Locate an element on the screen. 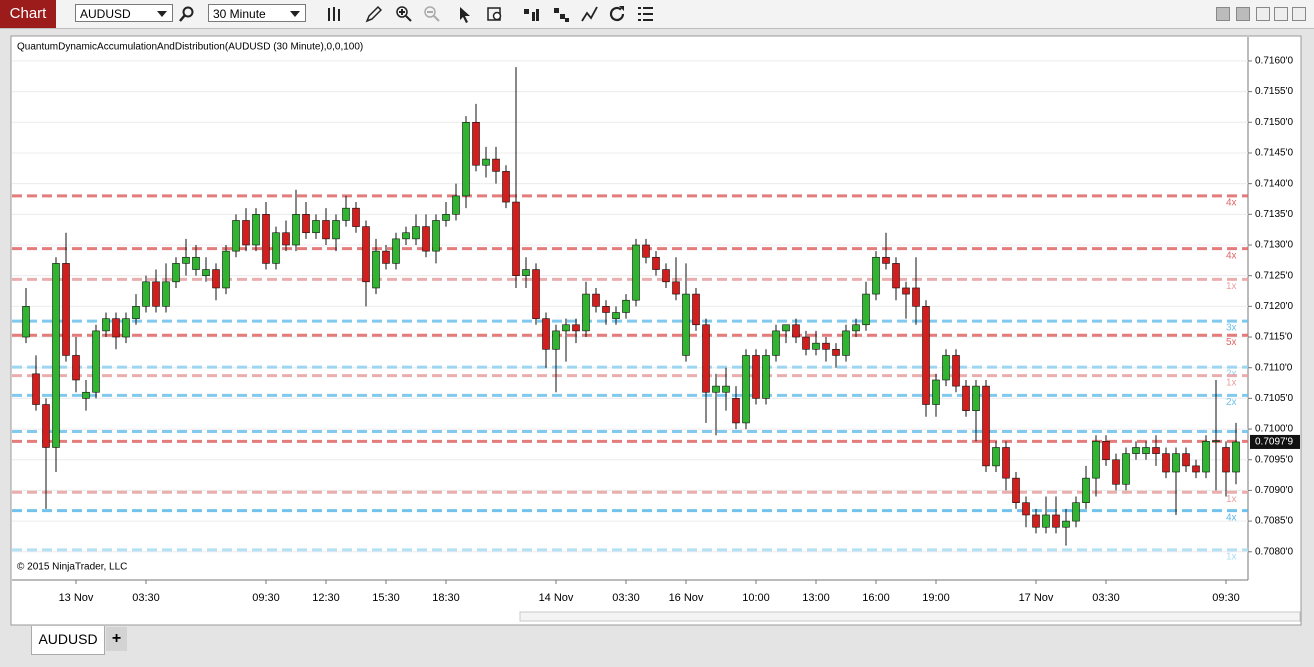 The height and width of the screenshot is (667, 1314). y-tick-label: 0.7090'0 is located at coordinates (1274, 490).